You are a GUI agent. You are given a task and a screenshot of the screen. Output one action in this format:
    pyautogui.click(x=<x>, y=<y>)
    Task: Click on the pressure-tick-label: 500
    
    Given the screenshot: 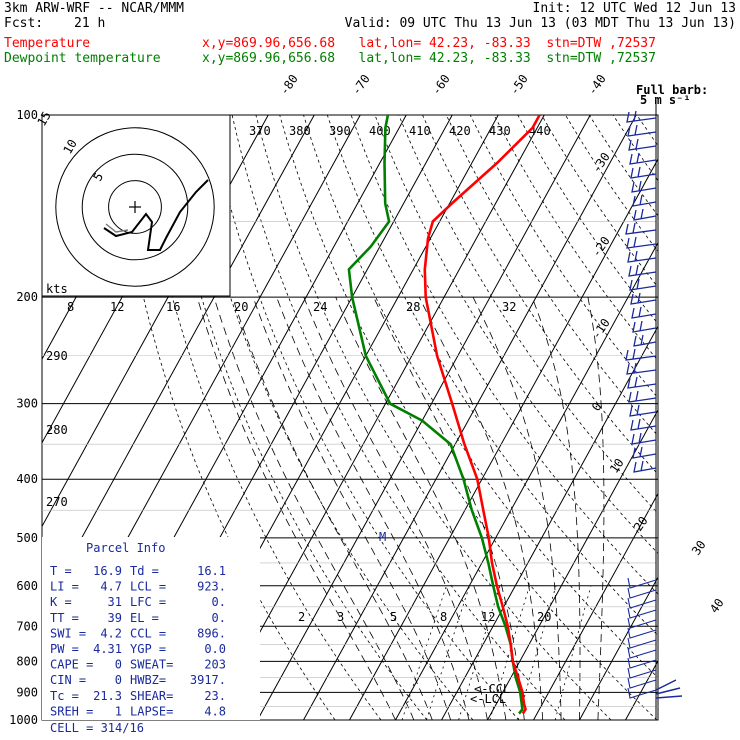 What is the action you would take?
    pyautogui.click(x=27, y=538)
    